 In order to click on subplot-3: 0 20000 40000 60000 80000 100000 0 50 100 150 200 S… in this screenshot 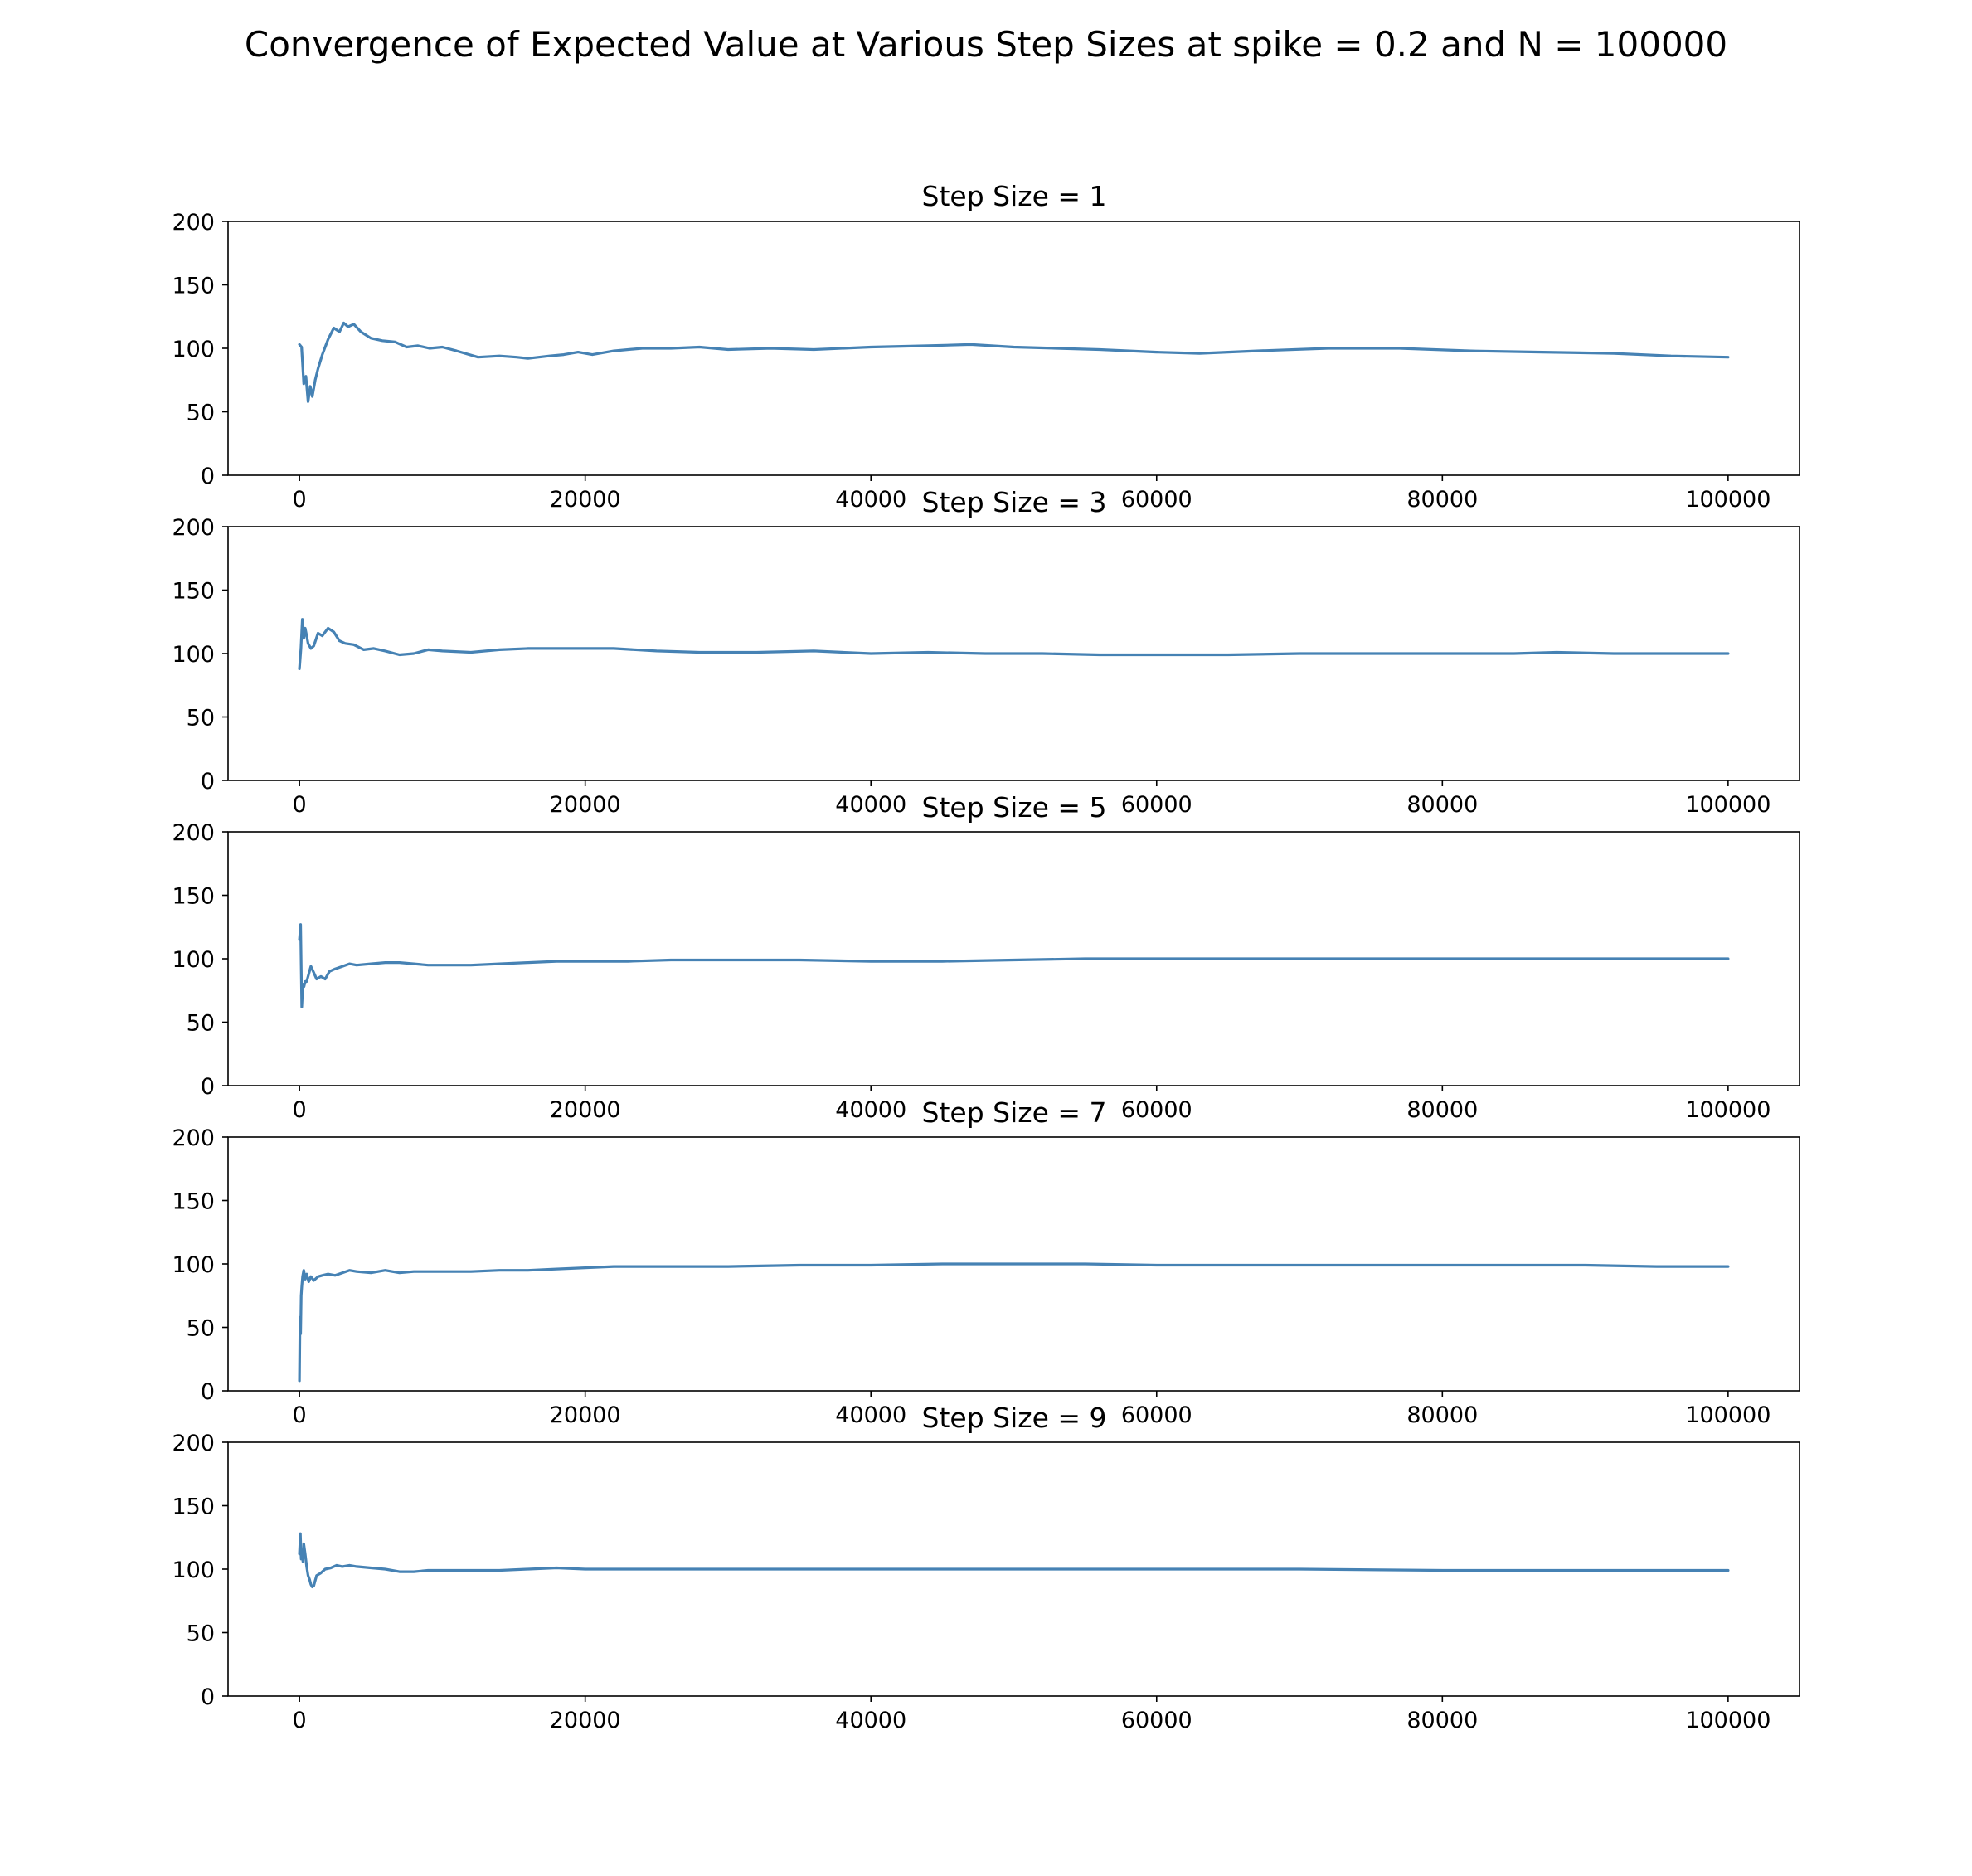, I will do `click(986, 957)`.